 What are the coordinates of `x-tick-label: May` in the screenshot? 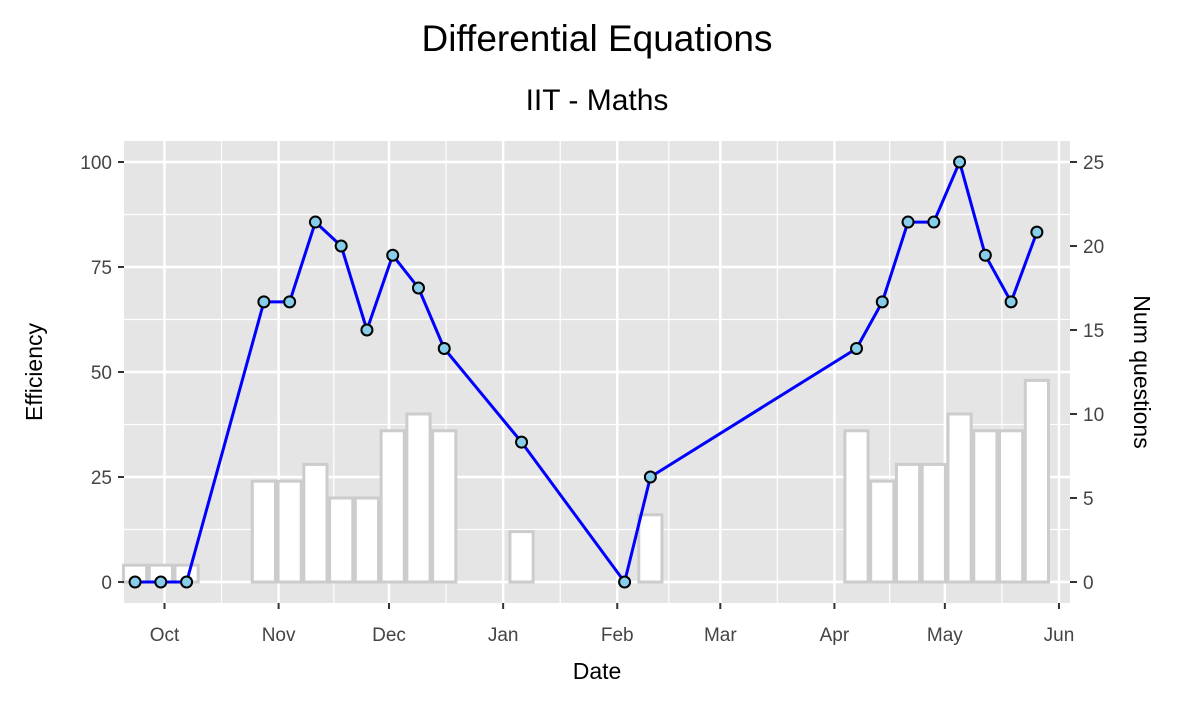 It's located at (945, 635).